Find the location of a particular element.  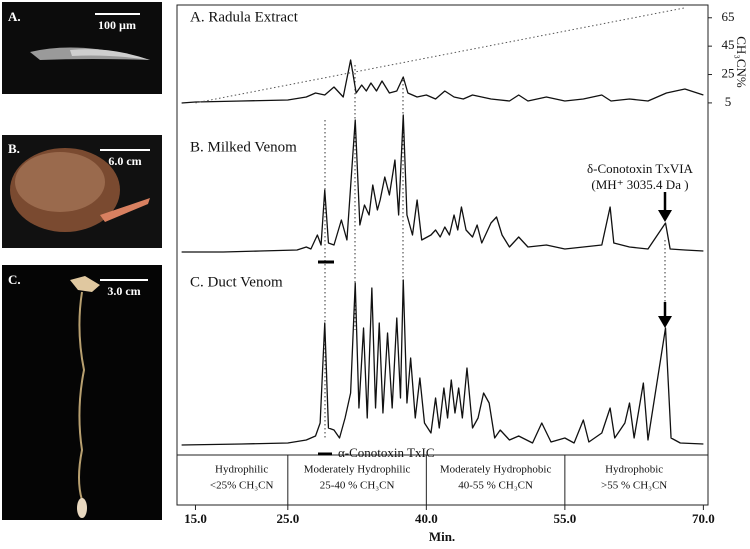

x-tick-label: 25.0 is located at coordinates (287, 518).